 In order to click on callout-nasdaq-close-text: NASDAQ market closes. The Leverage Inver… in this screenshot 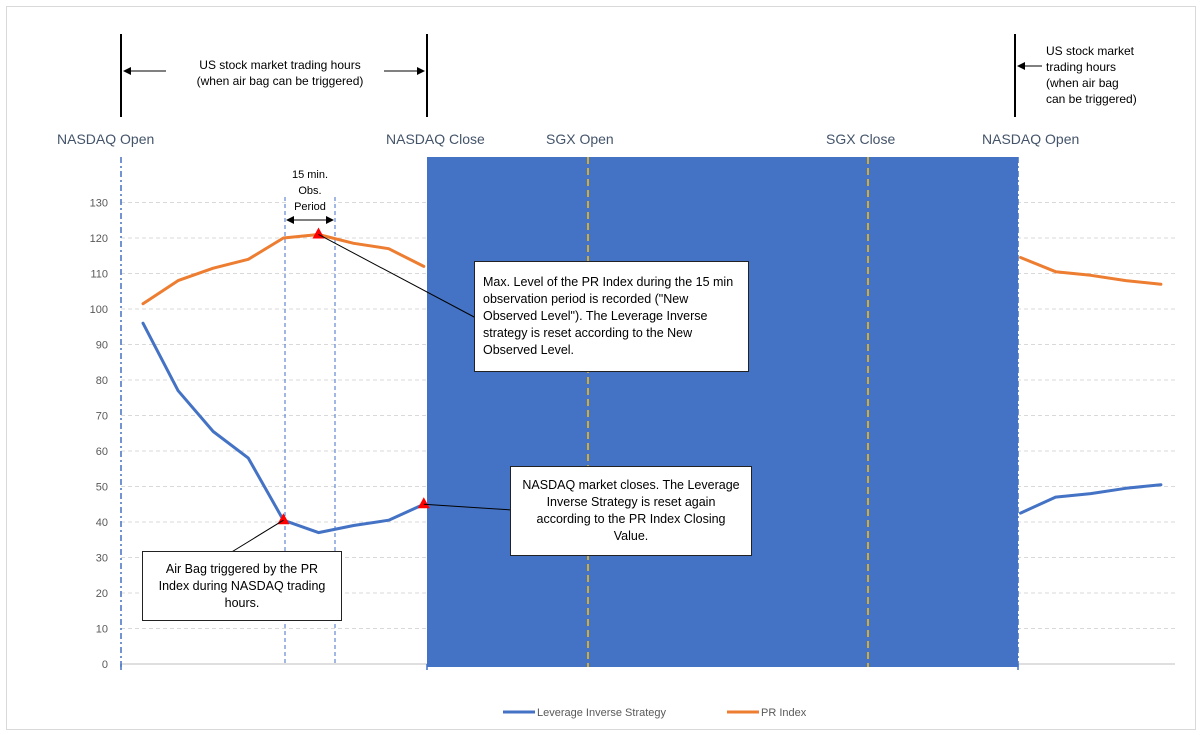, I will do `click(631, 510)`.